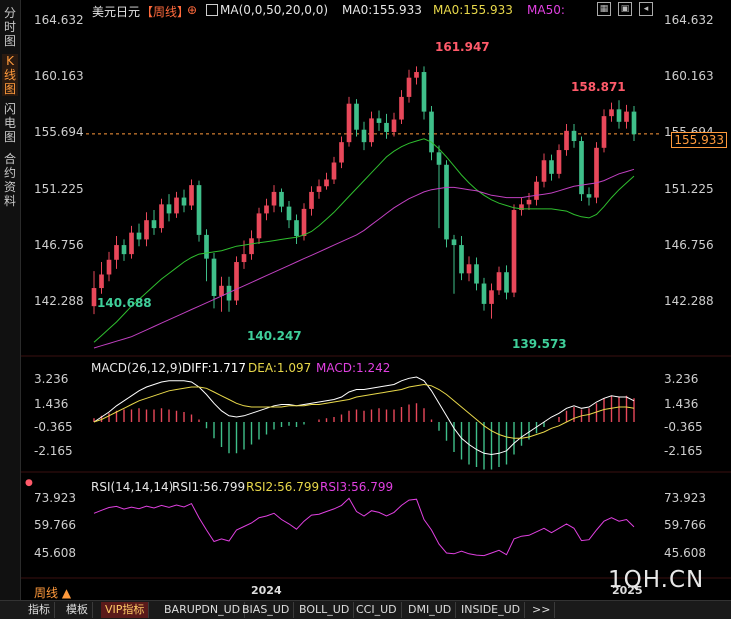 This screenshot has height=619, width=731. Describe the element at coordinates (364, 527) in the screenshot. I see `rsi-line` at that location.